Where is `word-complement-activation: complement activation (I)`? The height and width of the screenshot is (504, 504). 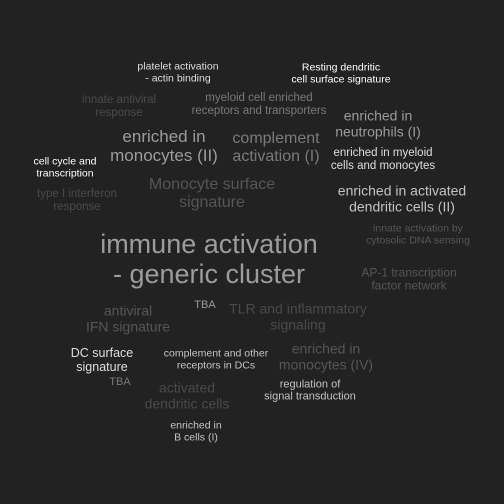 word-complement-activation: complement activation (I) is located at coordinates (276, 147).